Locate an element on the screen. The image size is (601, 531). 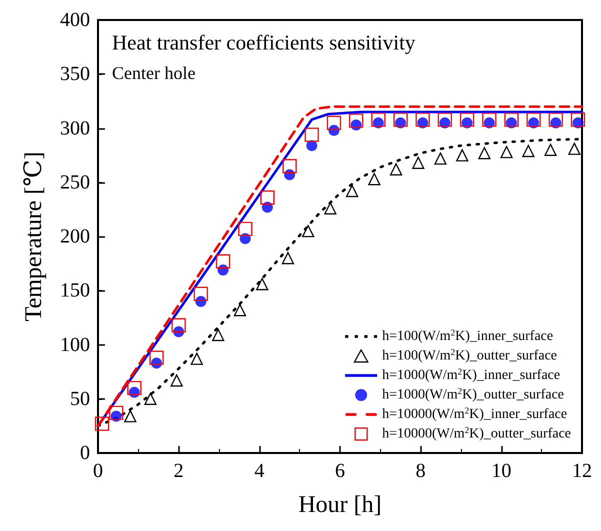
y-tick-label: 200 is located at coordinates (75, 237).